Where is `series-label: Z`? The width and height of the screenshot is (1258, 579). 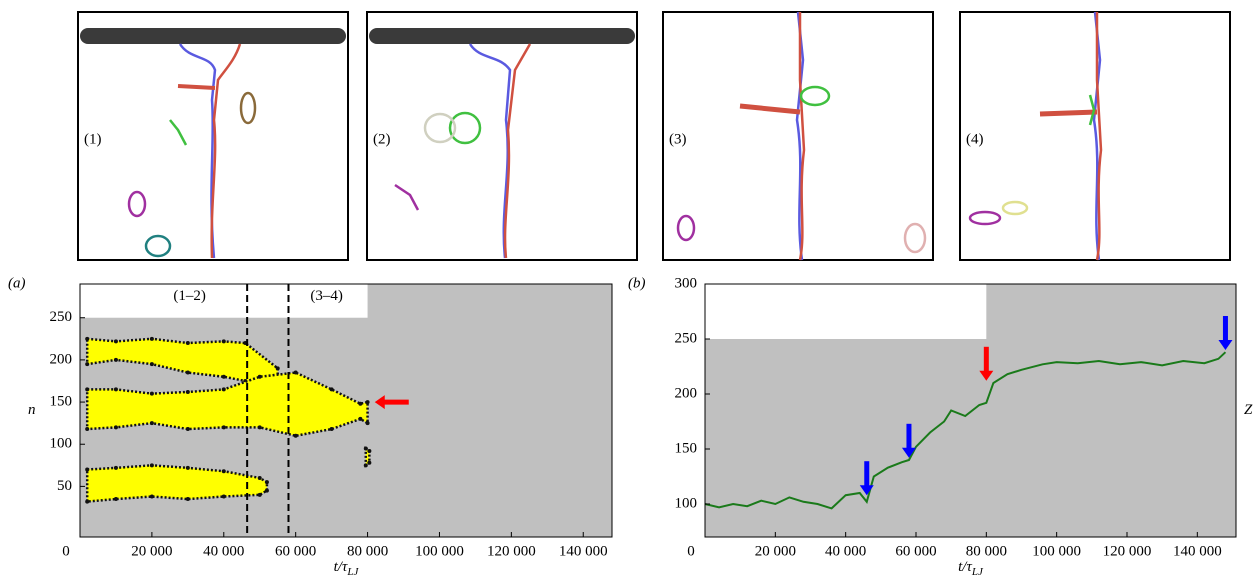 series-label: Z is located at coordinates (1248, 410).